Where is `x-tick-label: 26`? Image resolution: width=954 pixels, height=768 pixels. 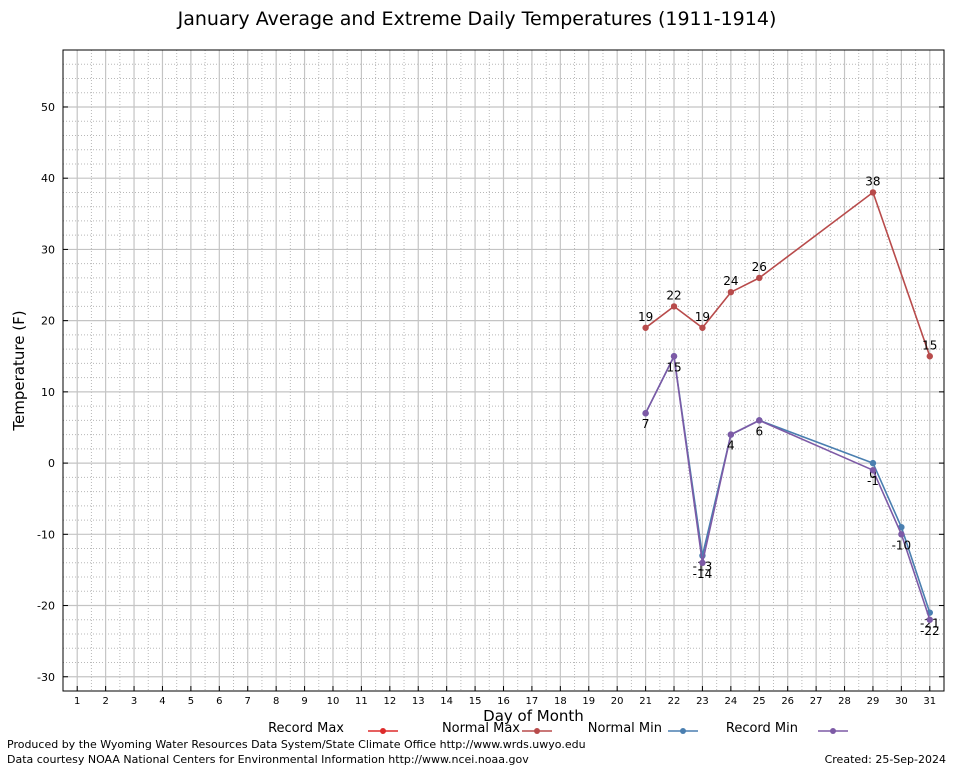
x-tick-label: 26 is located at coordinates (787, 701).